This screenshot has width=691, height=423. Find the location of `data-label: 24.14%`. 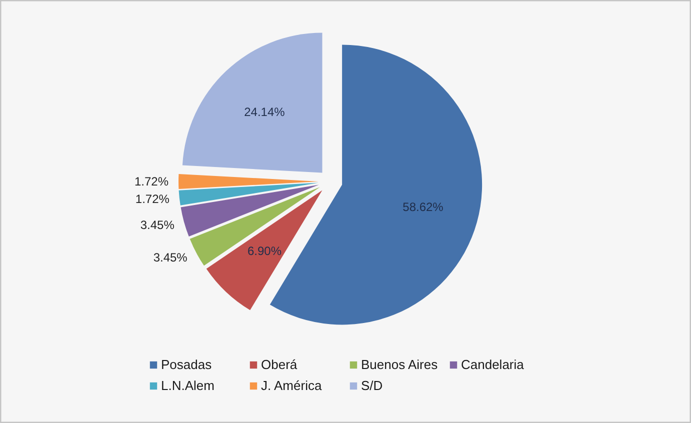

data-label: 24.14% is located at coordinates (265, 111).